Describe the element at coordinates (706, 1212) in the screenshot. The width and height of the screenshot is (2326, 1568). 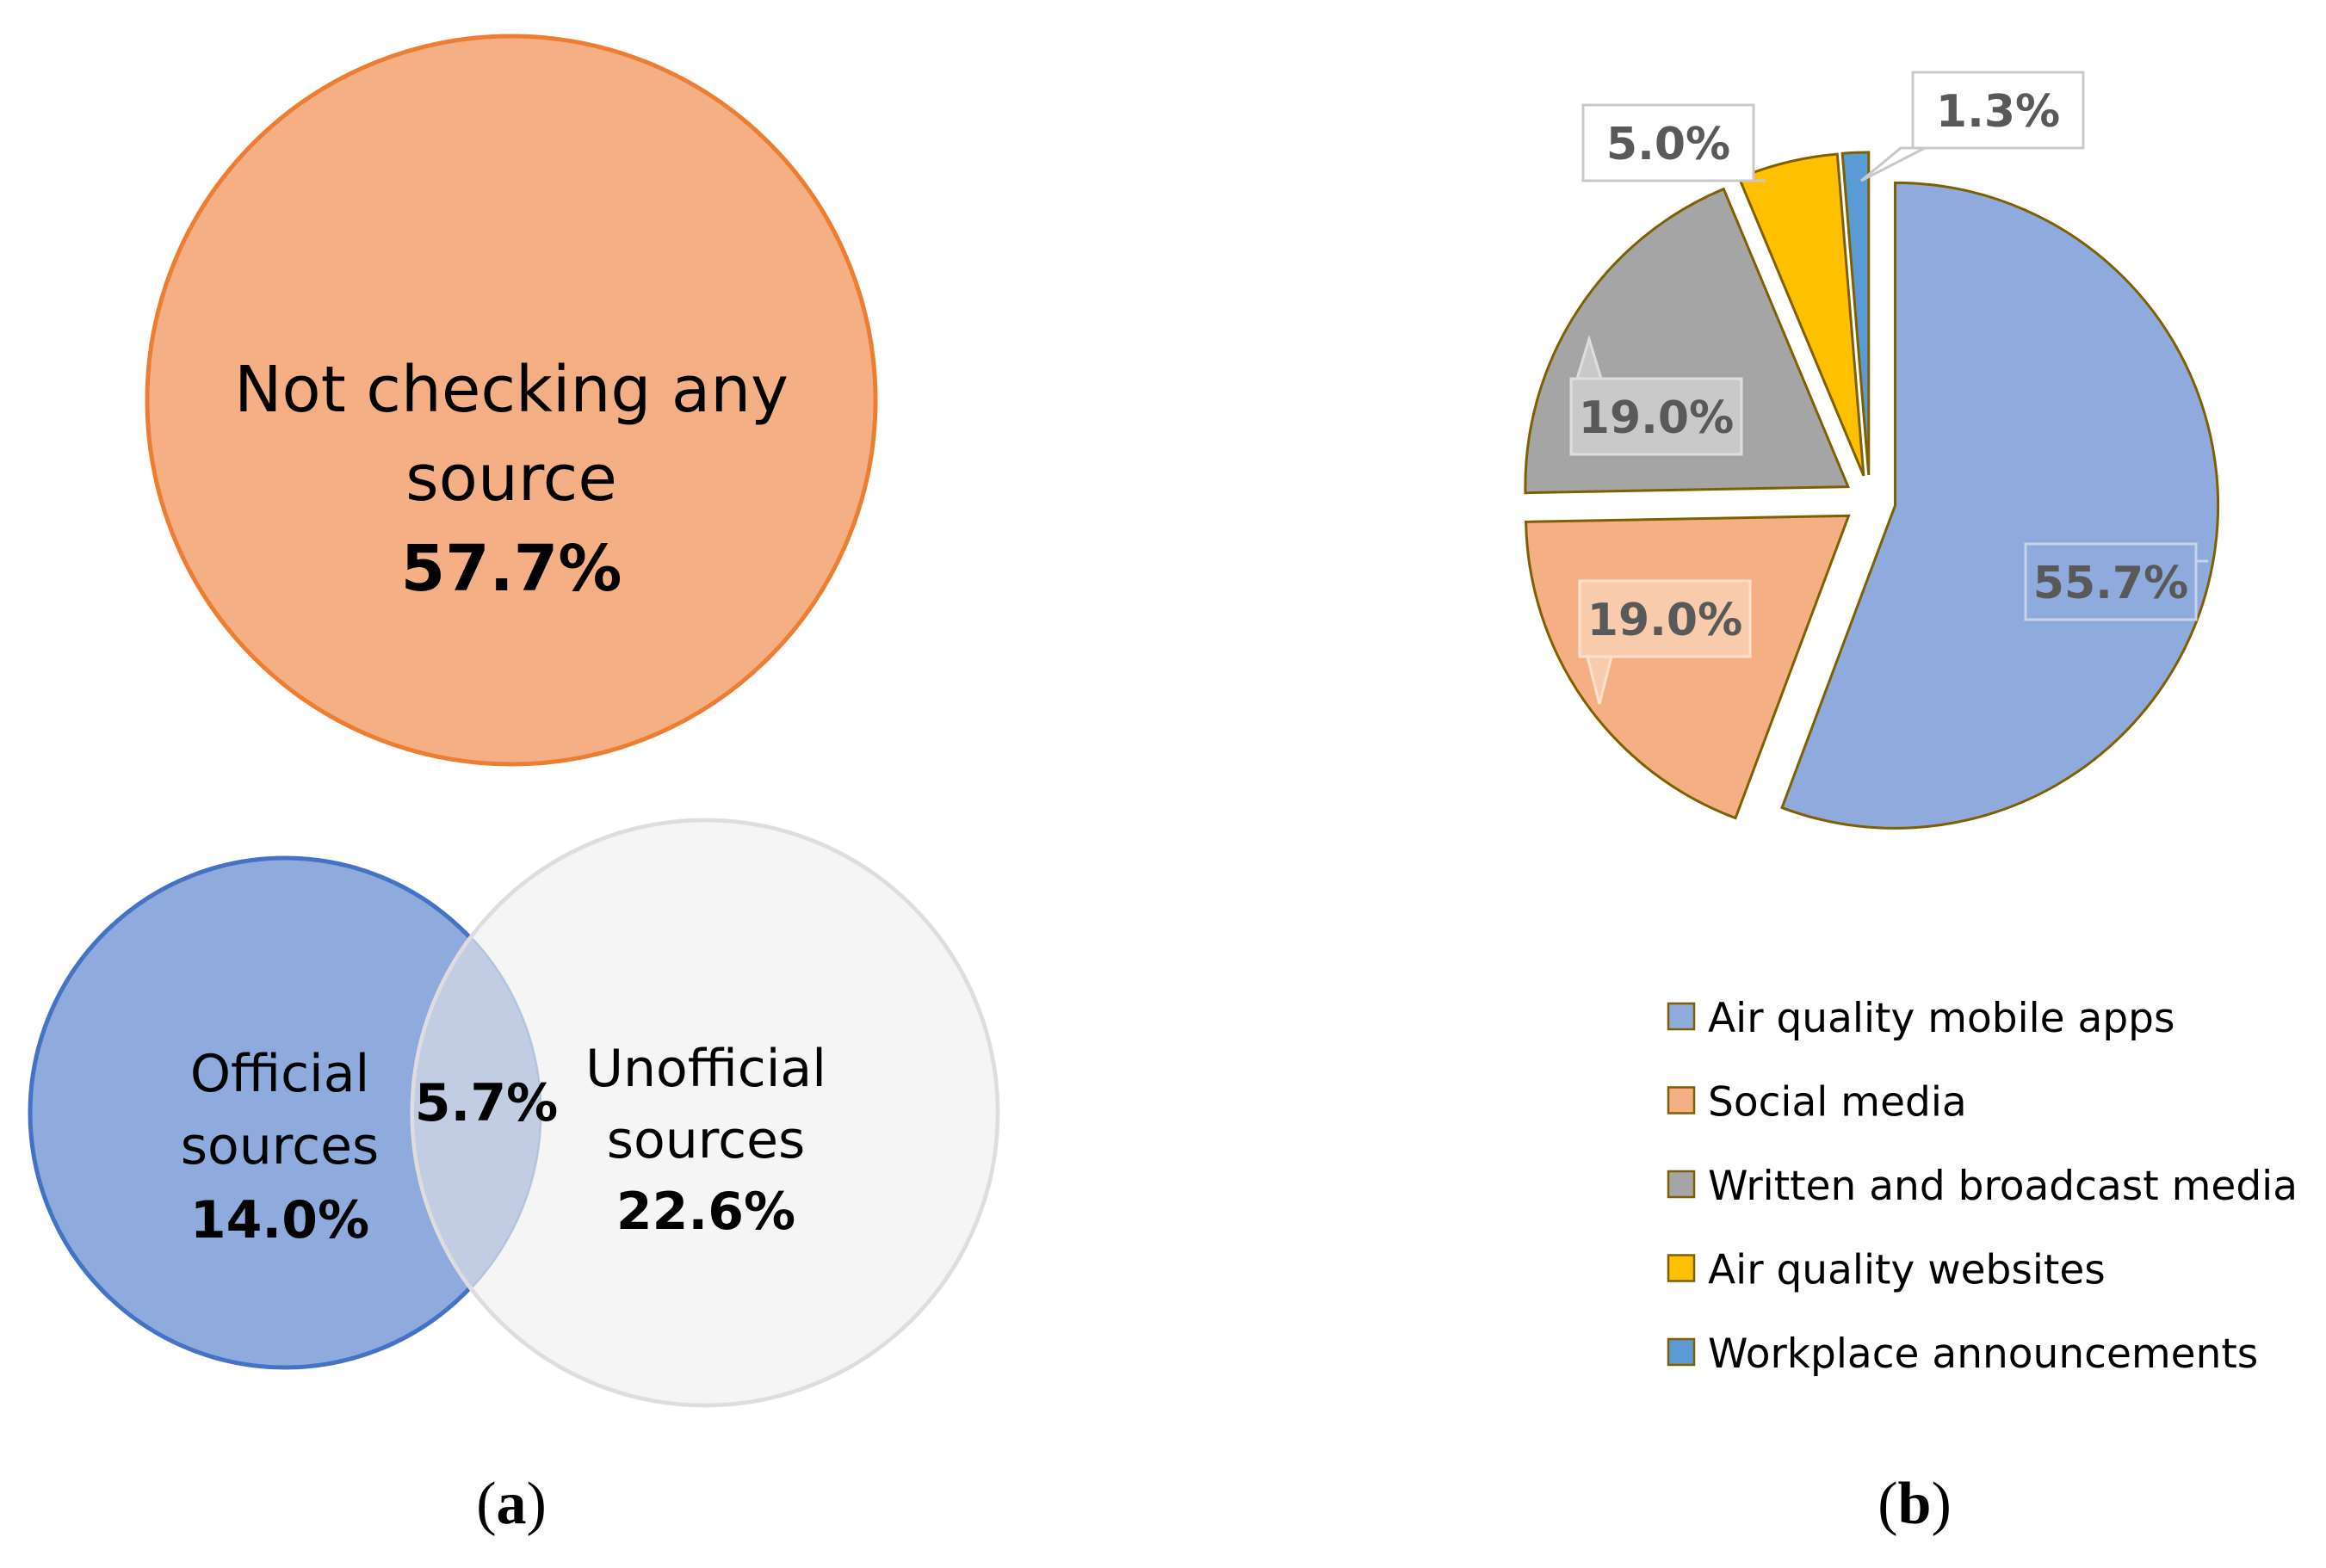
I see `unofficial-value: 22.6%` at that location.